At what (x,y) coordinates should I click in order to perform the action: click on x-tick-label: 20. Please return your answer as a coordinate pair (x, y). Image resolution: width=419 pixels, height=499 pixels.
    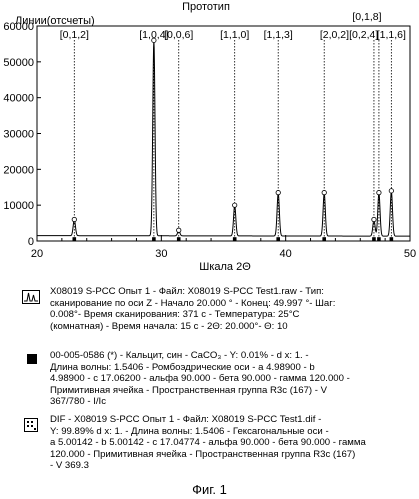
    Looking at the image, I should click on (37, 254).